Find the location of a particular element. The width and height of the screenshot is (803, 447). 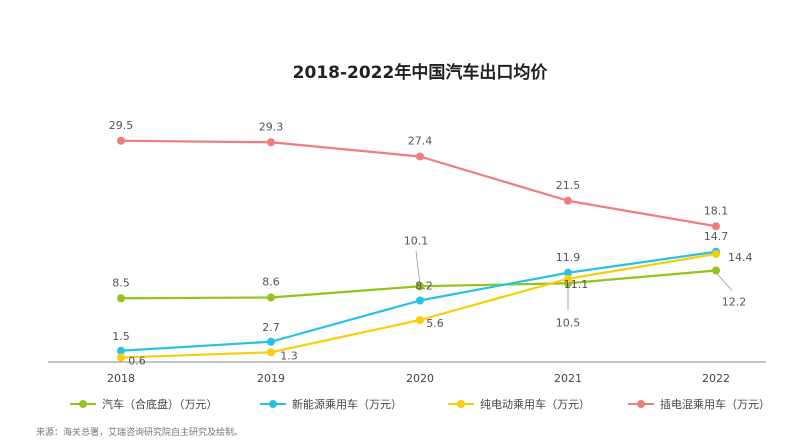

data-label-0-2022: 12.2 is located at coordinates (734, 302).